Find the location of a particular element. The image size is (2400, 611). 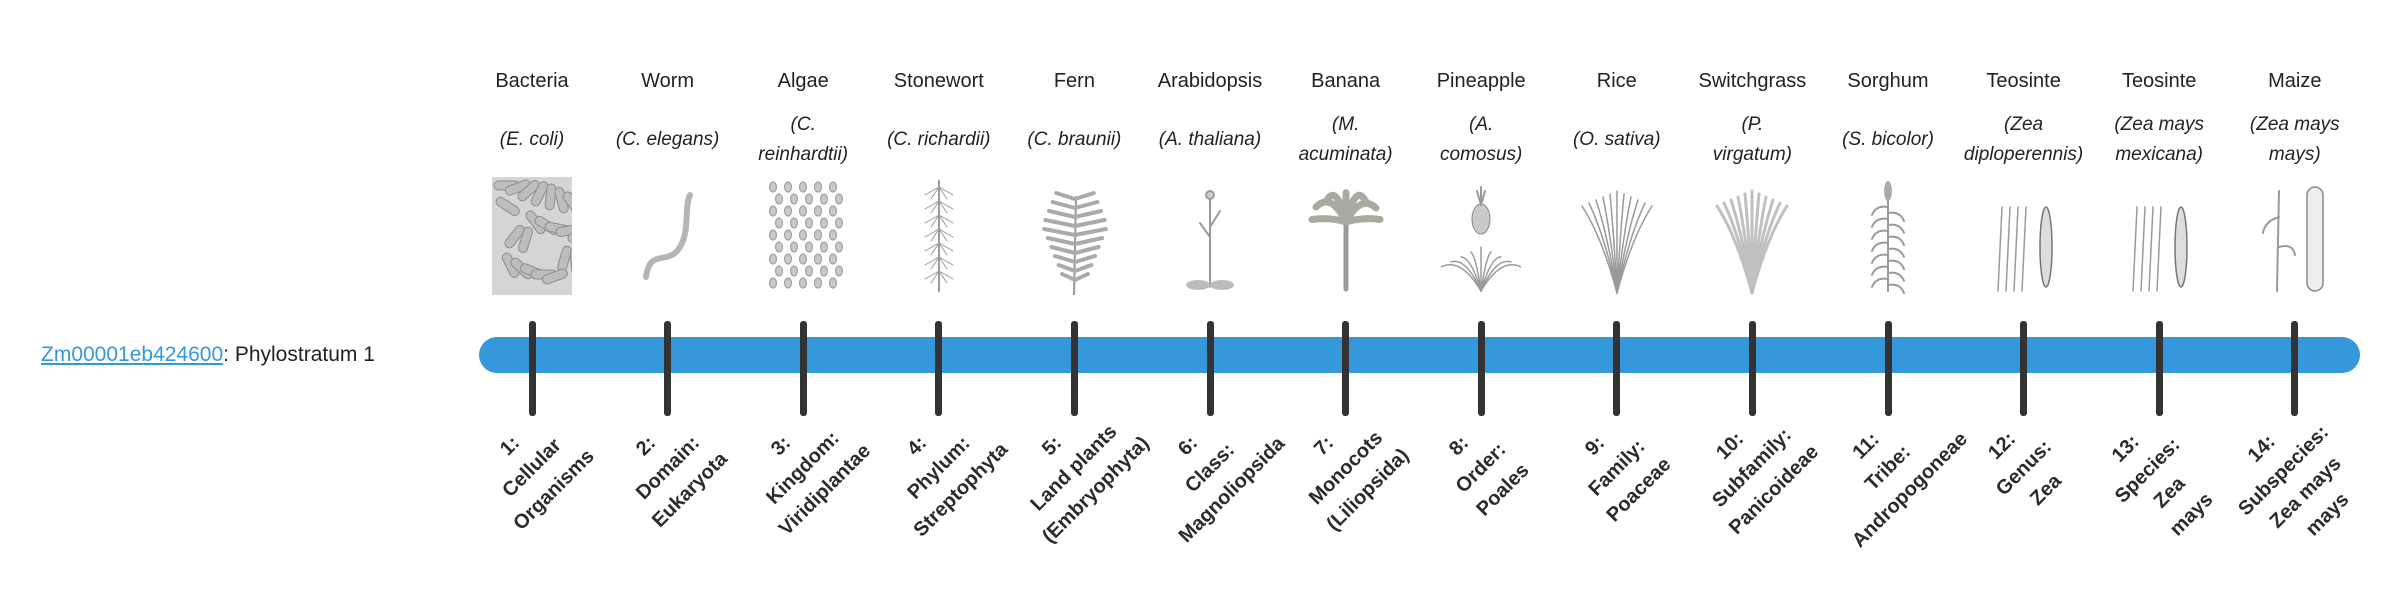

phylostratum-bar is located at coordinates (1419, 355).